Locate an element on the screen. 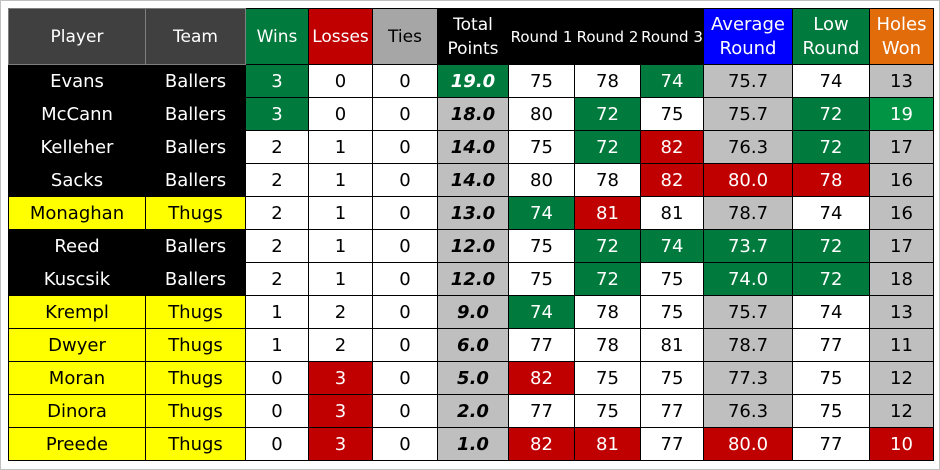  cell-holes-won: 19 is located at coordinates (901, 114).